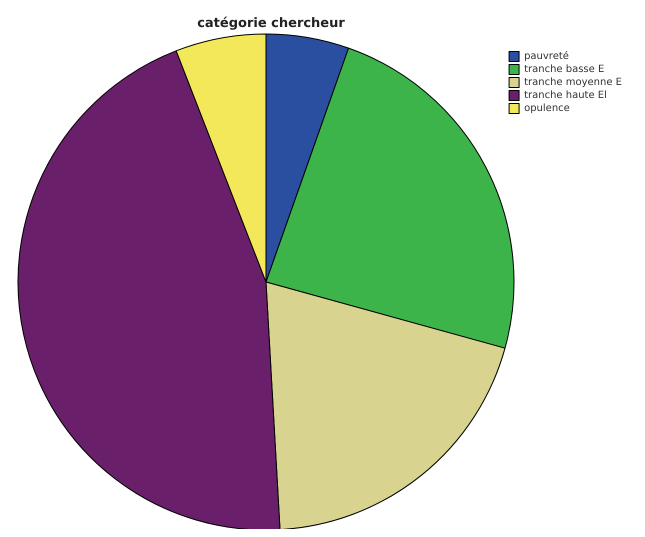  What do you see at coordinates (546, 56) in the screenshot?
I see `legend-label: pauvreté` at bounding box center [546, 56].